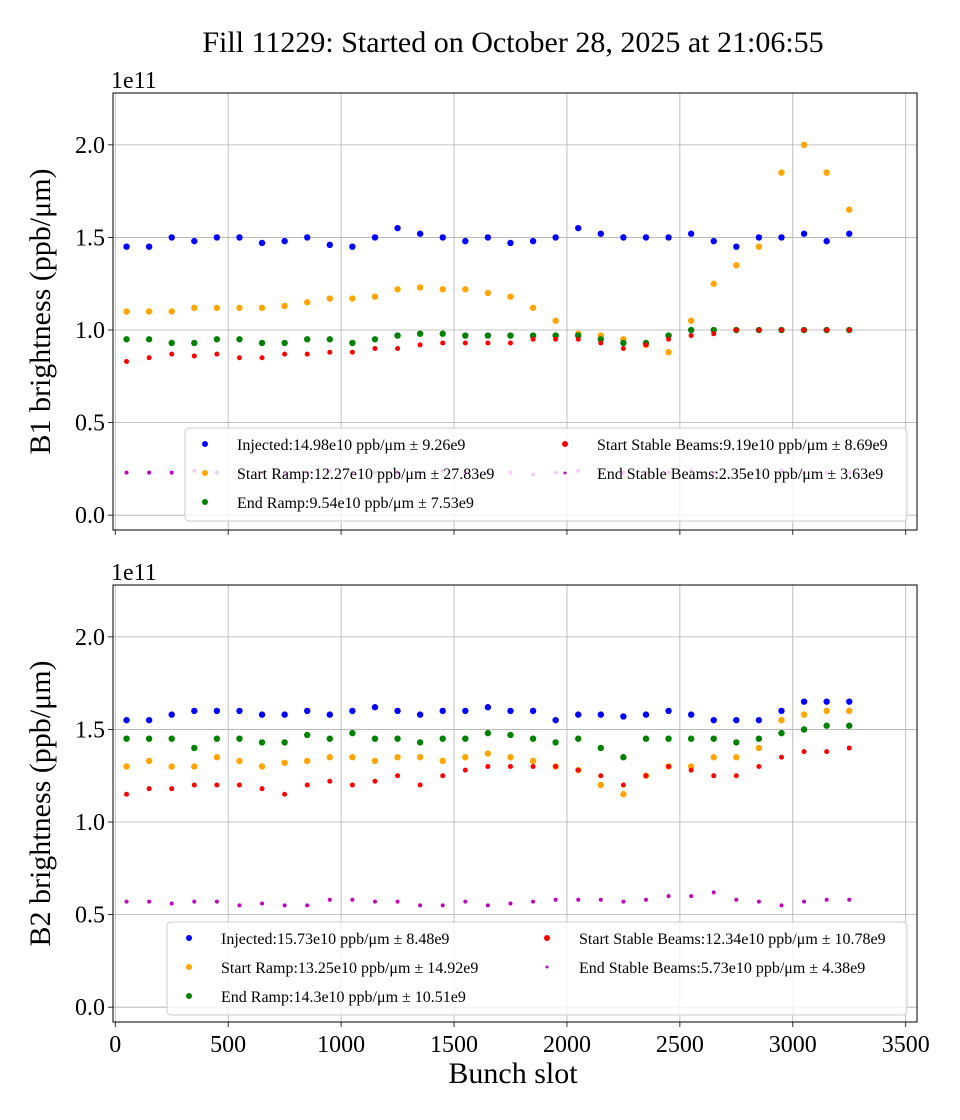  What do you see at coordinates (355, 503) in the screenshot?
I see `legend-label: End Ramp:9.54e10 ppb/μm ± 7.53e9` at bounding box center [355, 503].